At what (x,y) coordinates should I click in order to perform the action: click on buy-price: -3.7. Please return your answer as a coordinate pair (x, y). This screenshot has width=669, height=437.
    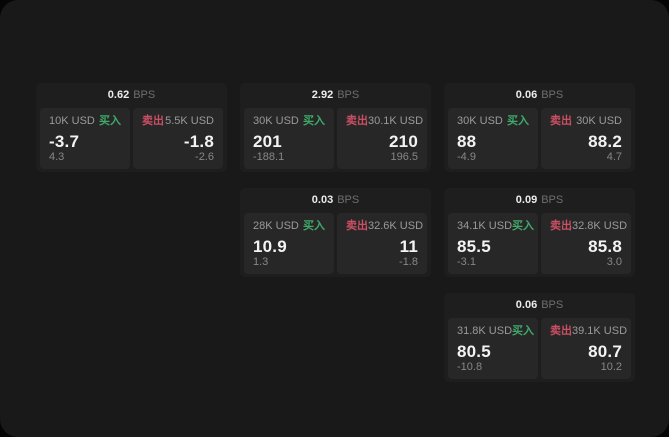
    Looking at the image, I should click on (64, 141).